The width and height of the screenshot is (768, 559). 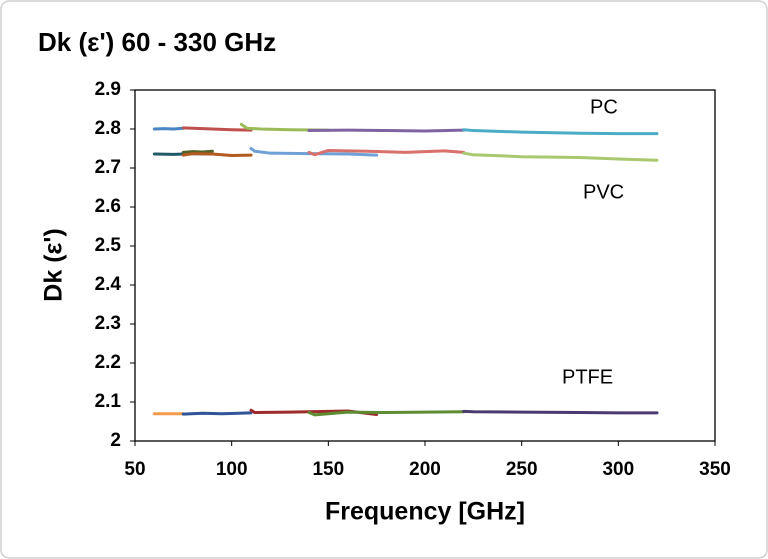 I want to click on y-tick-label: 2.2, so click(x=108, y=362).